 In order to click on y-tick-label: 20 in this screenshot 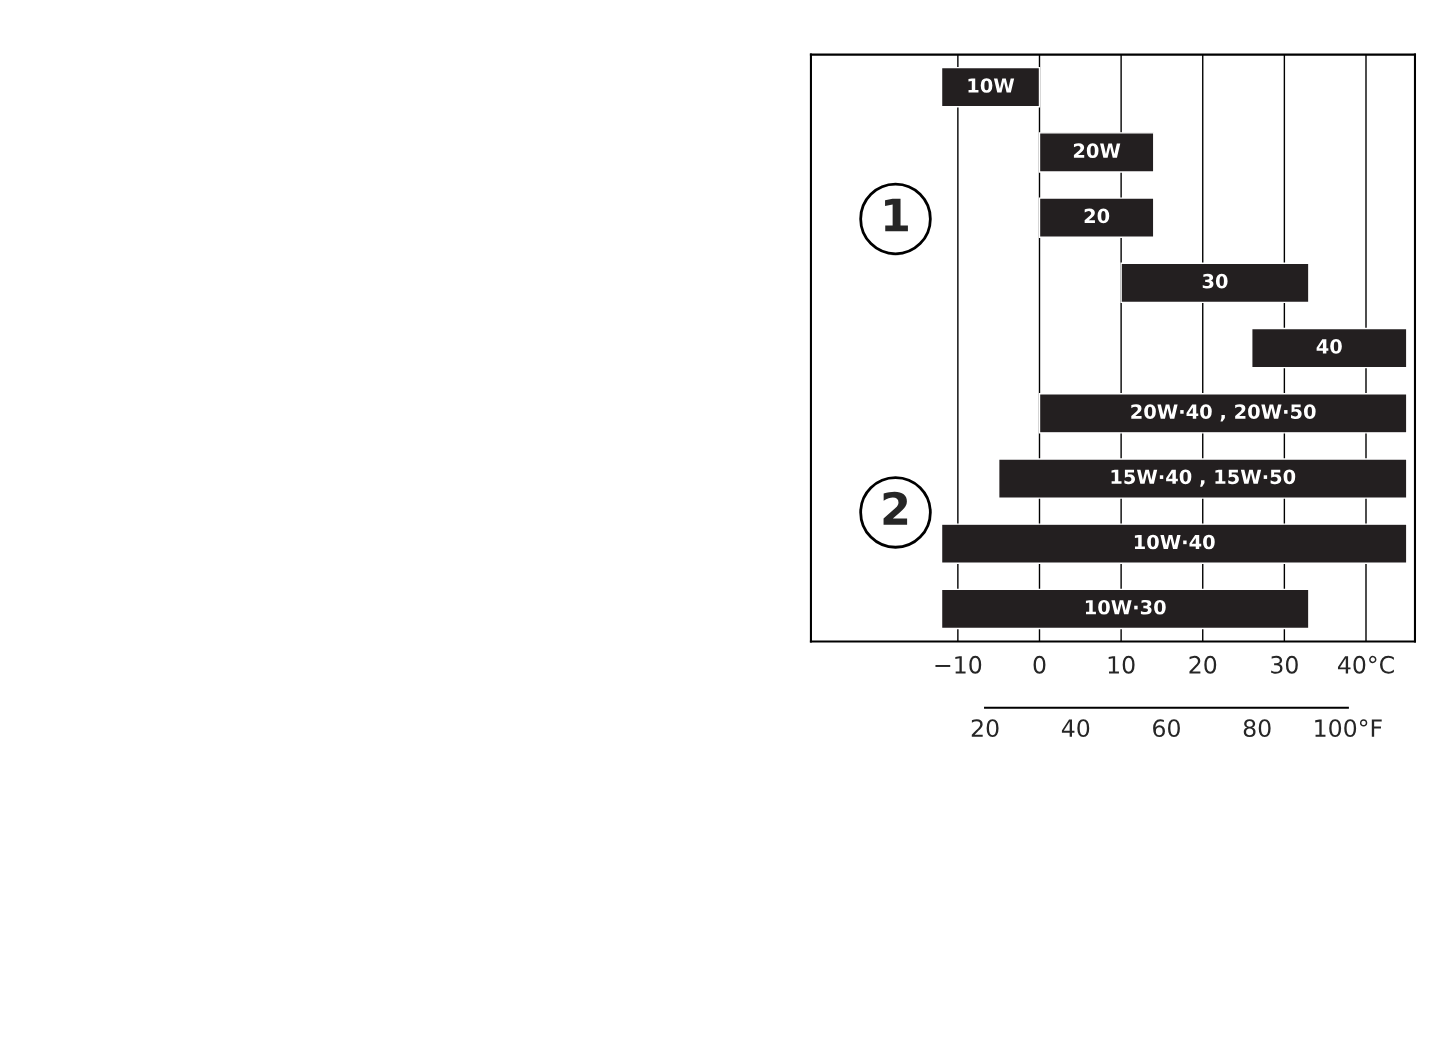, I will do `click(1097, 216)`.